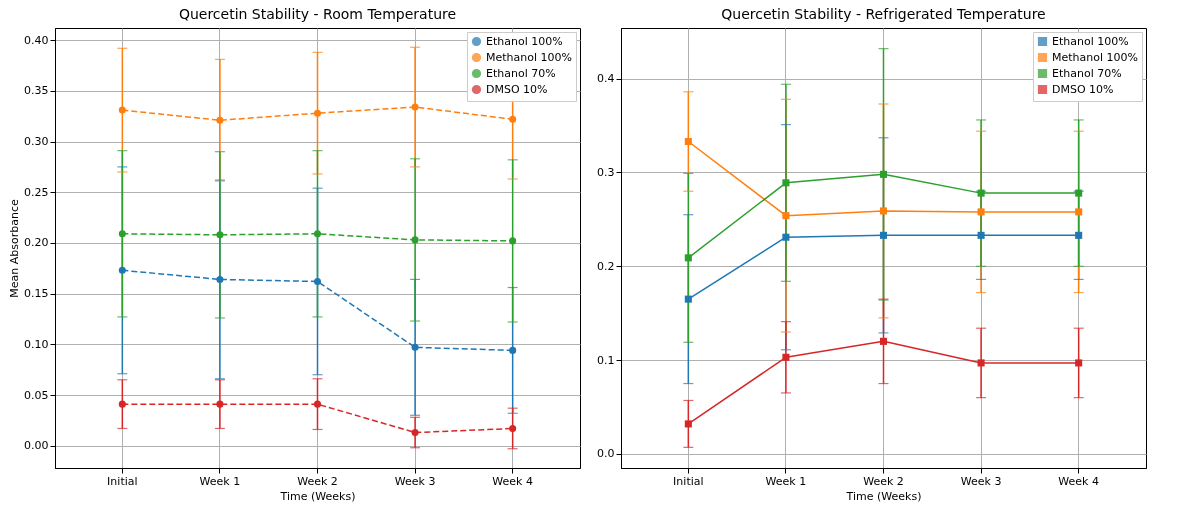  Describe the element at coordinates (36, 294) in the screenshot. I see `y-tick-label: 0.15` at that location.